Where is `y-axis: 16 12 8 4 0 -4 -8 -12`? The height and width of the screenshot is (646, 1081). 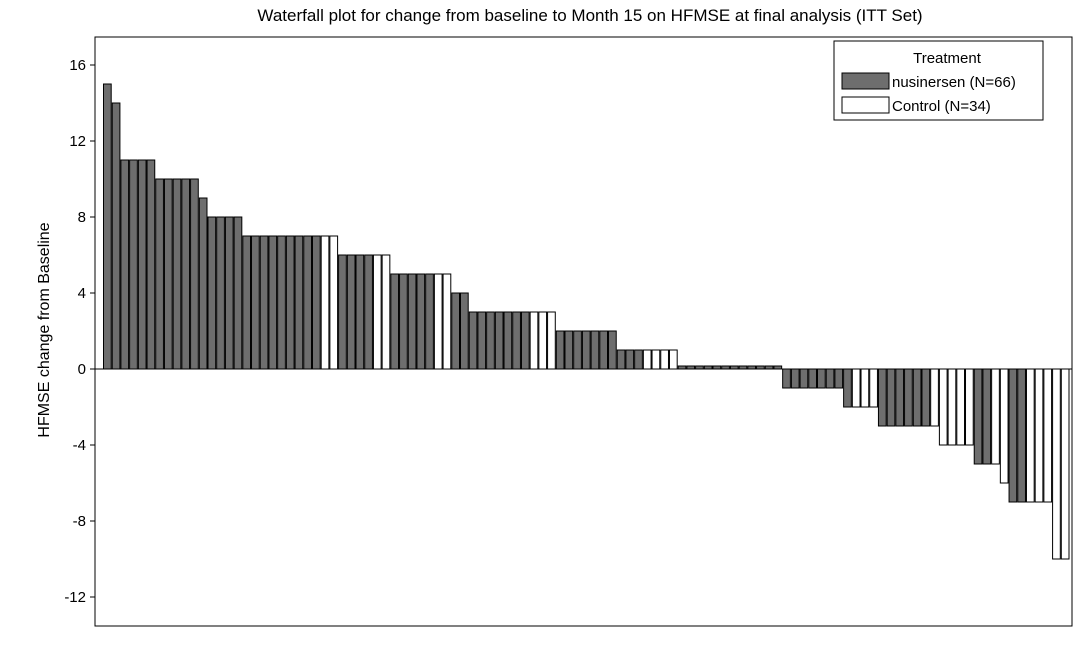
y-axis: 16 12 8 4 0 -4 -8 -12 is located at coordinates (79, 331).